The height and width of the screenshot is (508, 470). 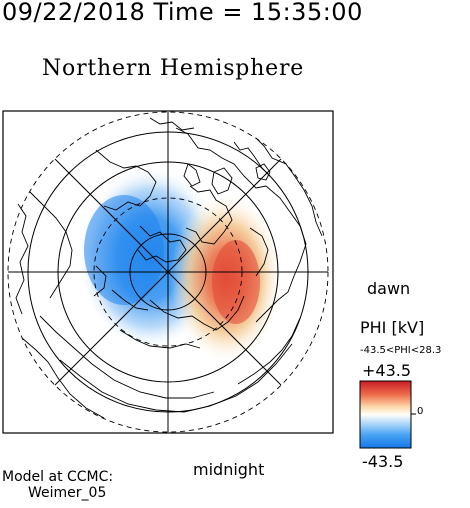 What do you see at coordinates (182, 13) in the screenshot?
I see `timestamp: 09/22/2018 Time = 15:35:00` at bounding box center [182, 13].